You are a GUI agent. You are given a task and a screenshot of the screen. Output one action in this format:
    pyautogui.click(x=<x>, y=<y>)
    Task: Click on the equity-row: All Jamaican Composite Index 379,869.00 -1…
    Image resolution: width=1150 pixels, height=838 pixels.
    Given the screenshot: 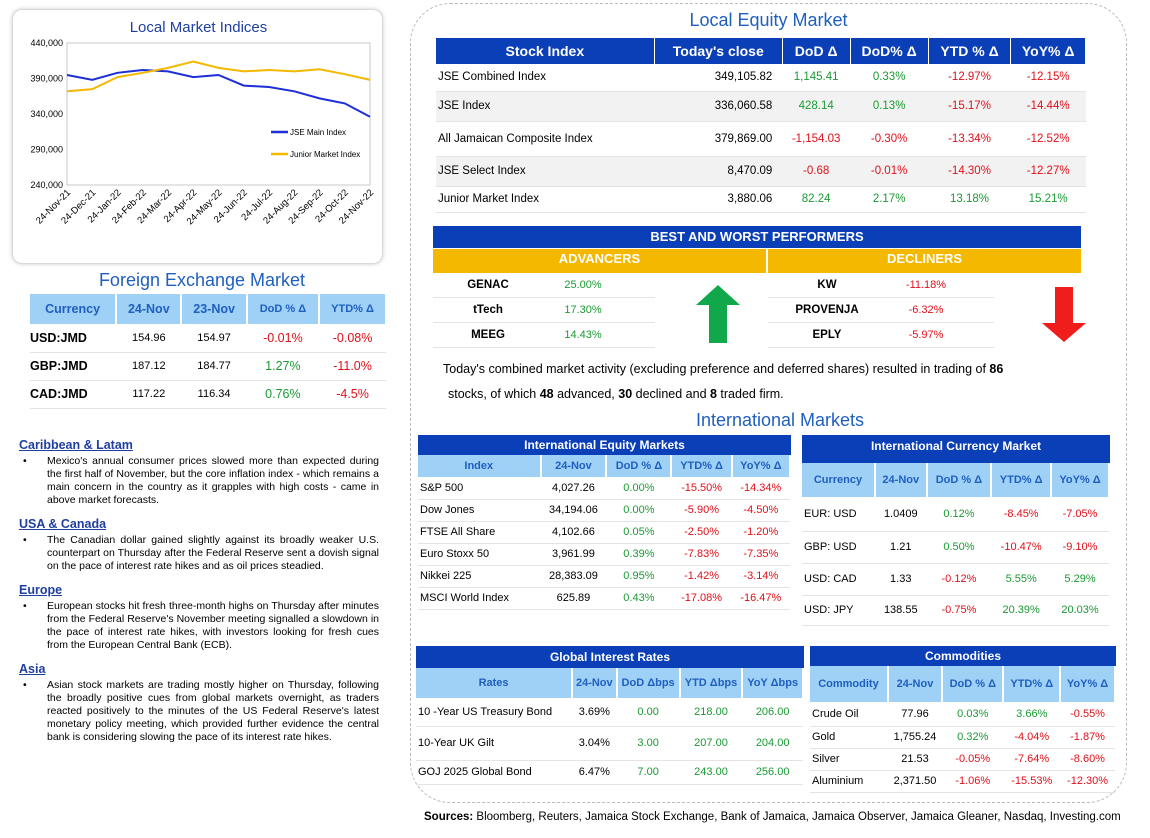 What is the action you would take?
    pyautogui.click(x=761, y=139)
    